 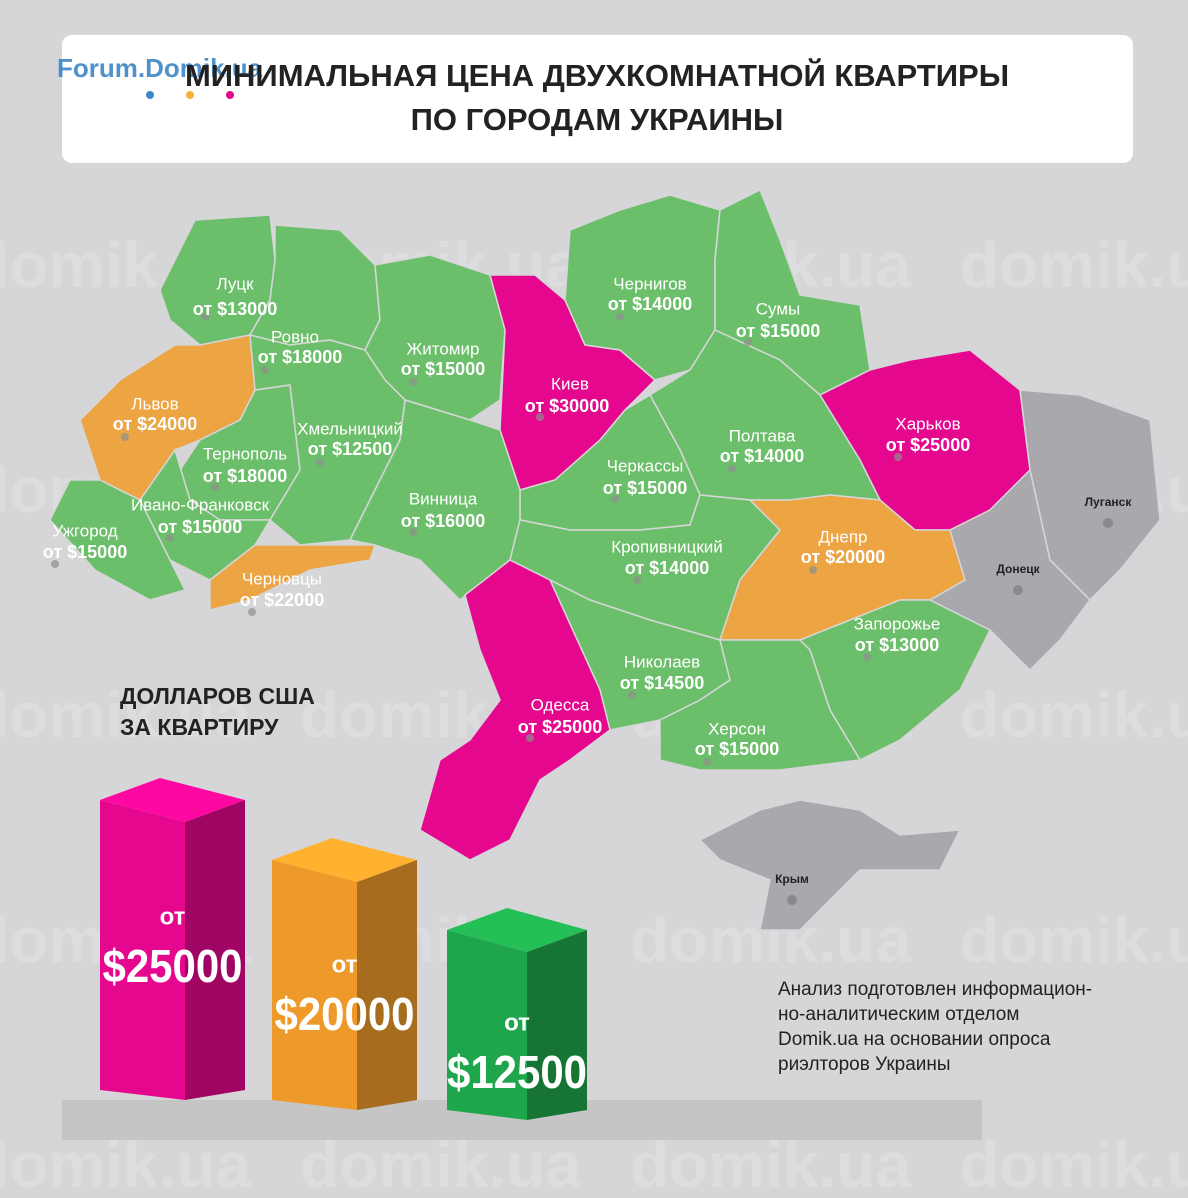 What do you see at coordinates (1109, 502) in the screenshot?
I see `city-name: Луганск` at bounding box center [1109, 502].